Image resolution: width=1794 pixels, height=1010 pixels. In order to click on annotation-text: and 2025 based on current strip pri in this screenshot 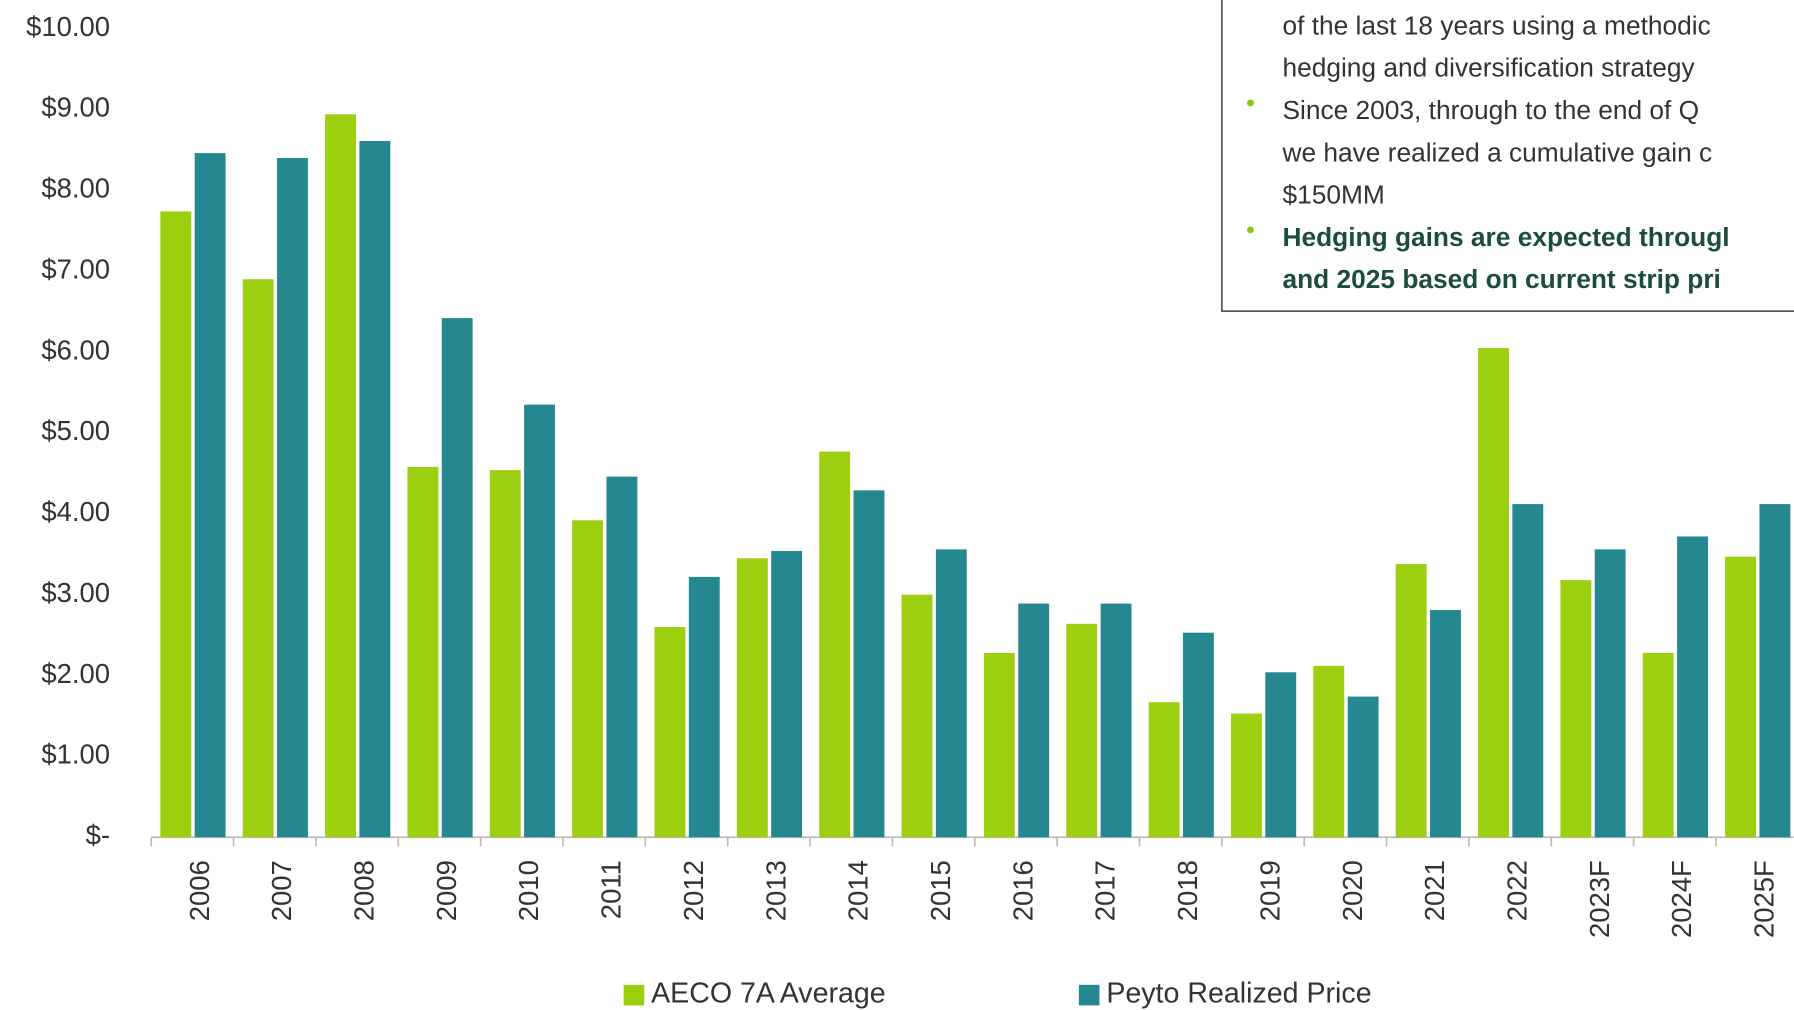, I will do `click(1501, 279)`.